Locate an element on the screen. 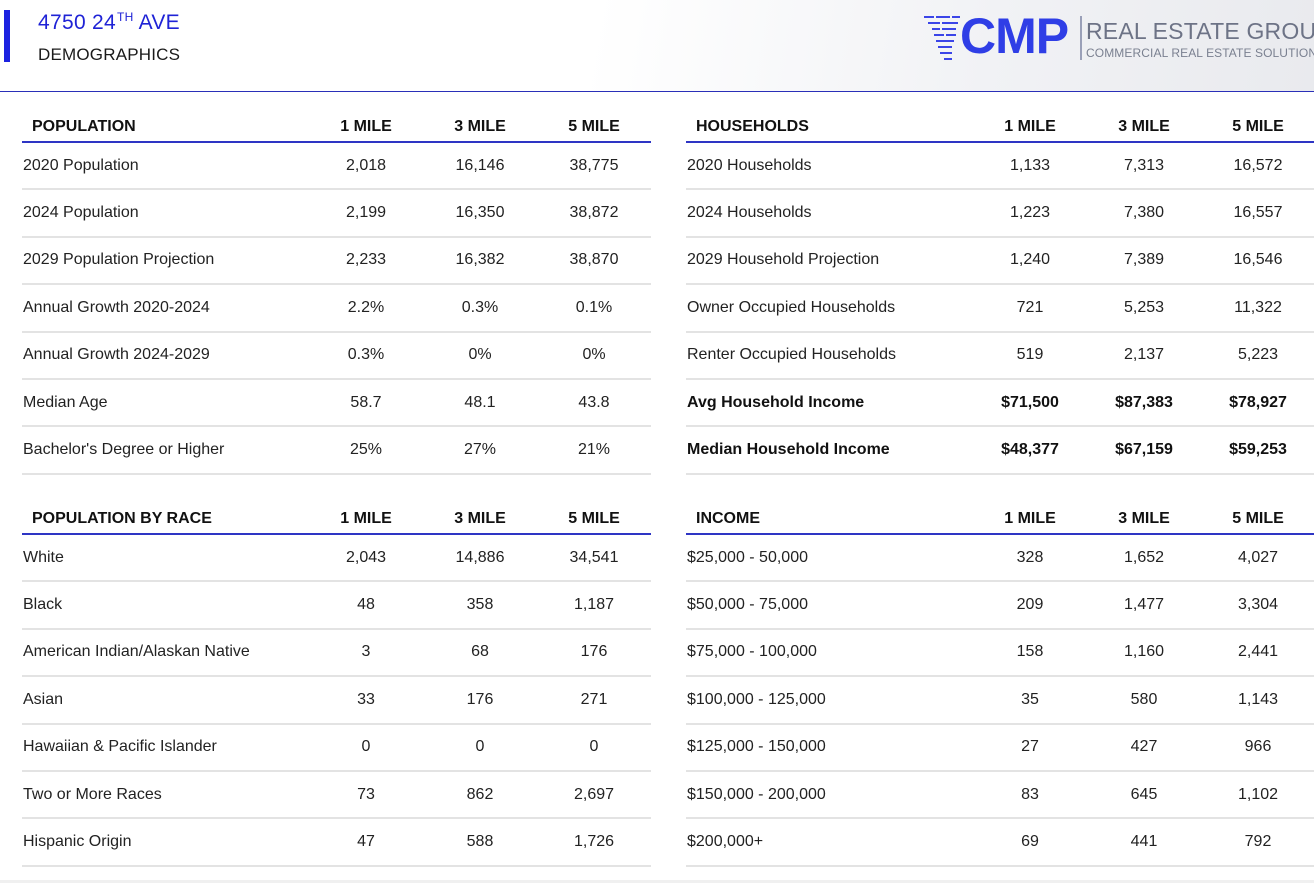 The width and height of the screenshot is (1314, 883). table-row: $50,000 - 75,000 209 1,477 3,304 is located at coordinates (1000, 605).